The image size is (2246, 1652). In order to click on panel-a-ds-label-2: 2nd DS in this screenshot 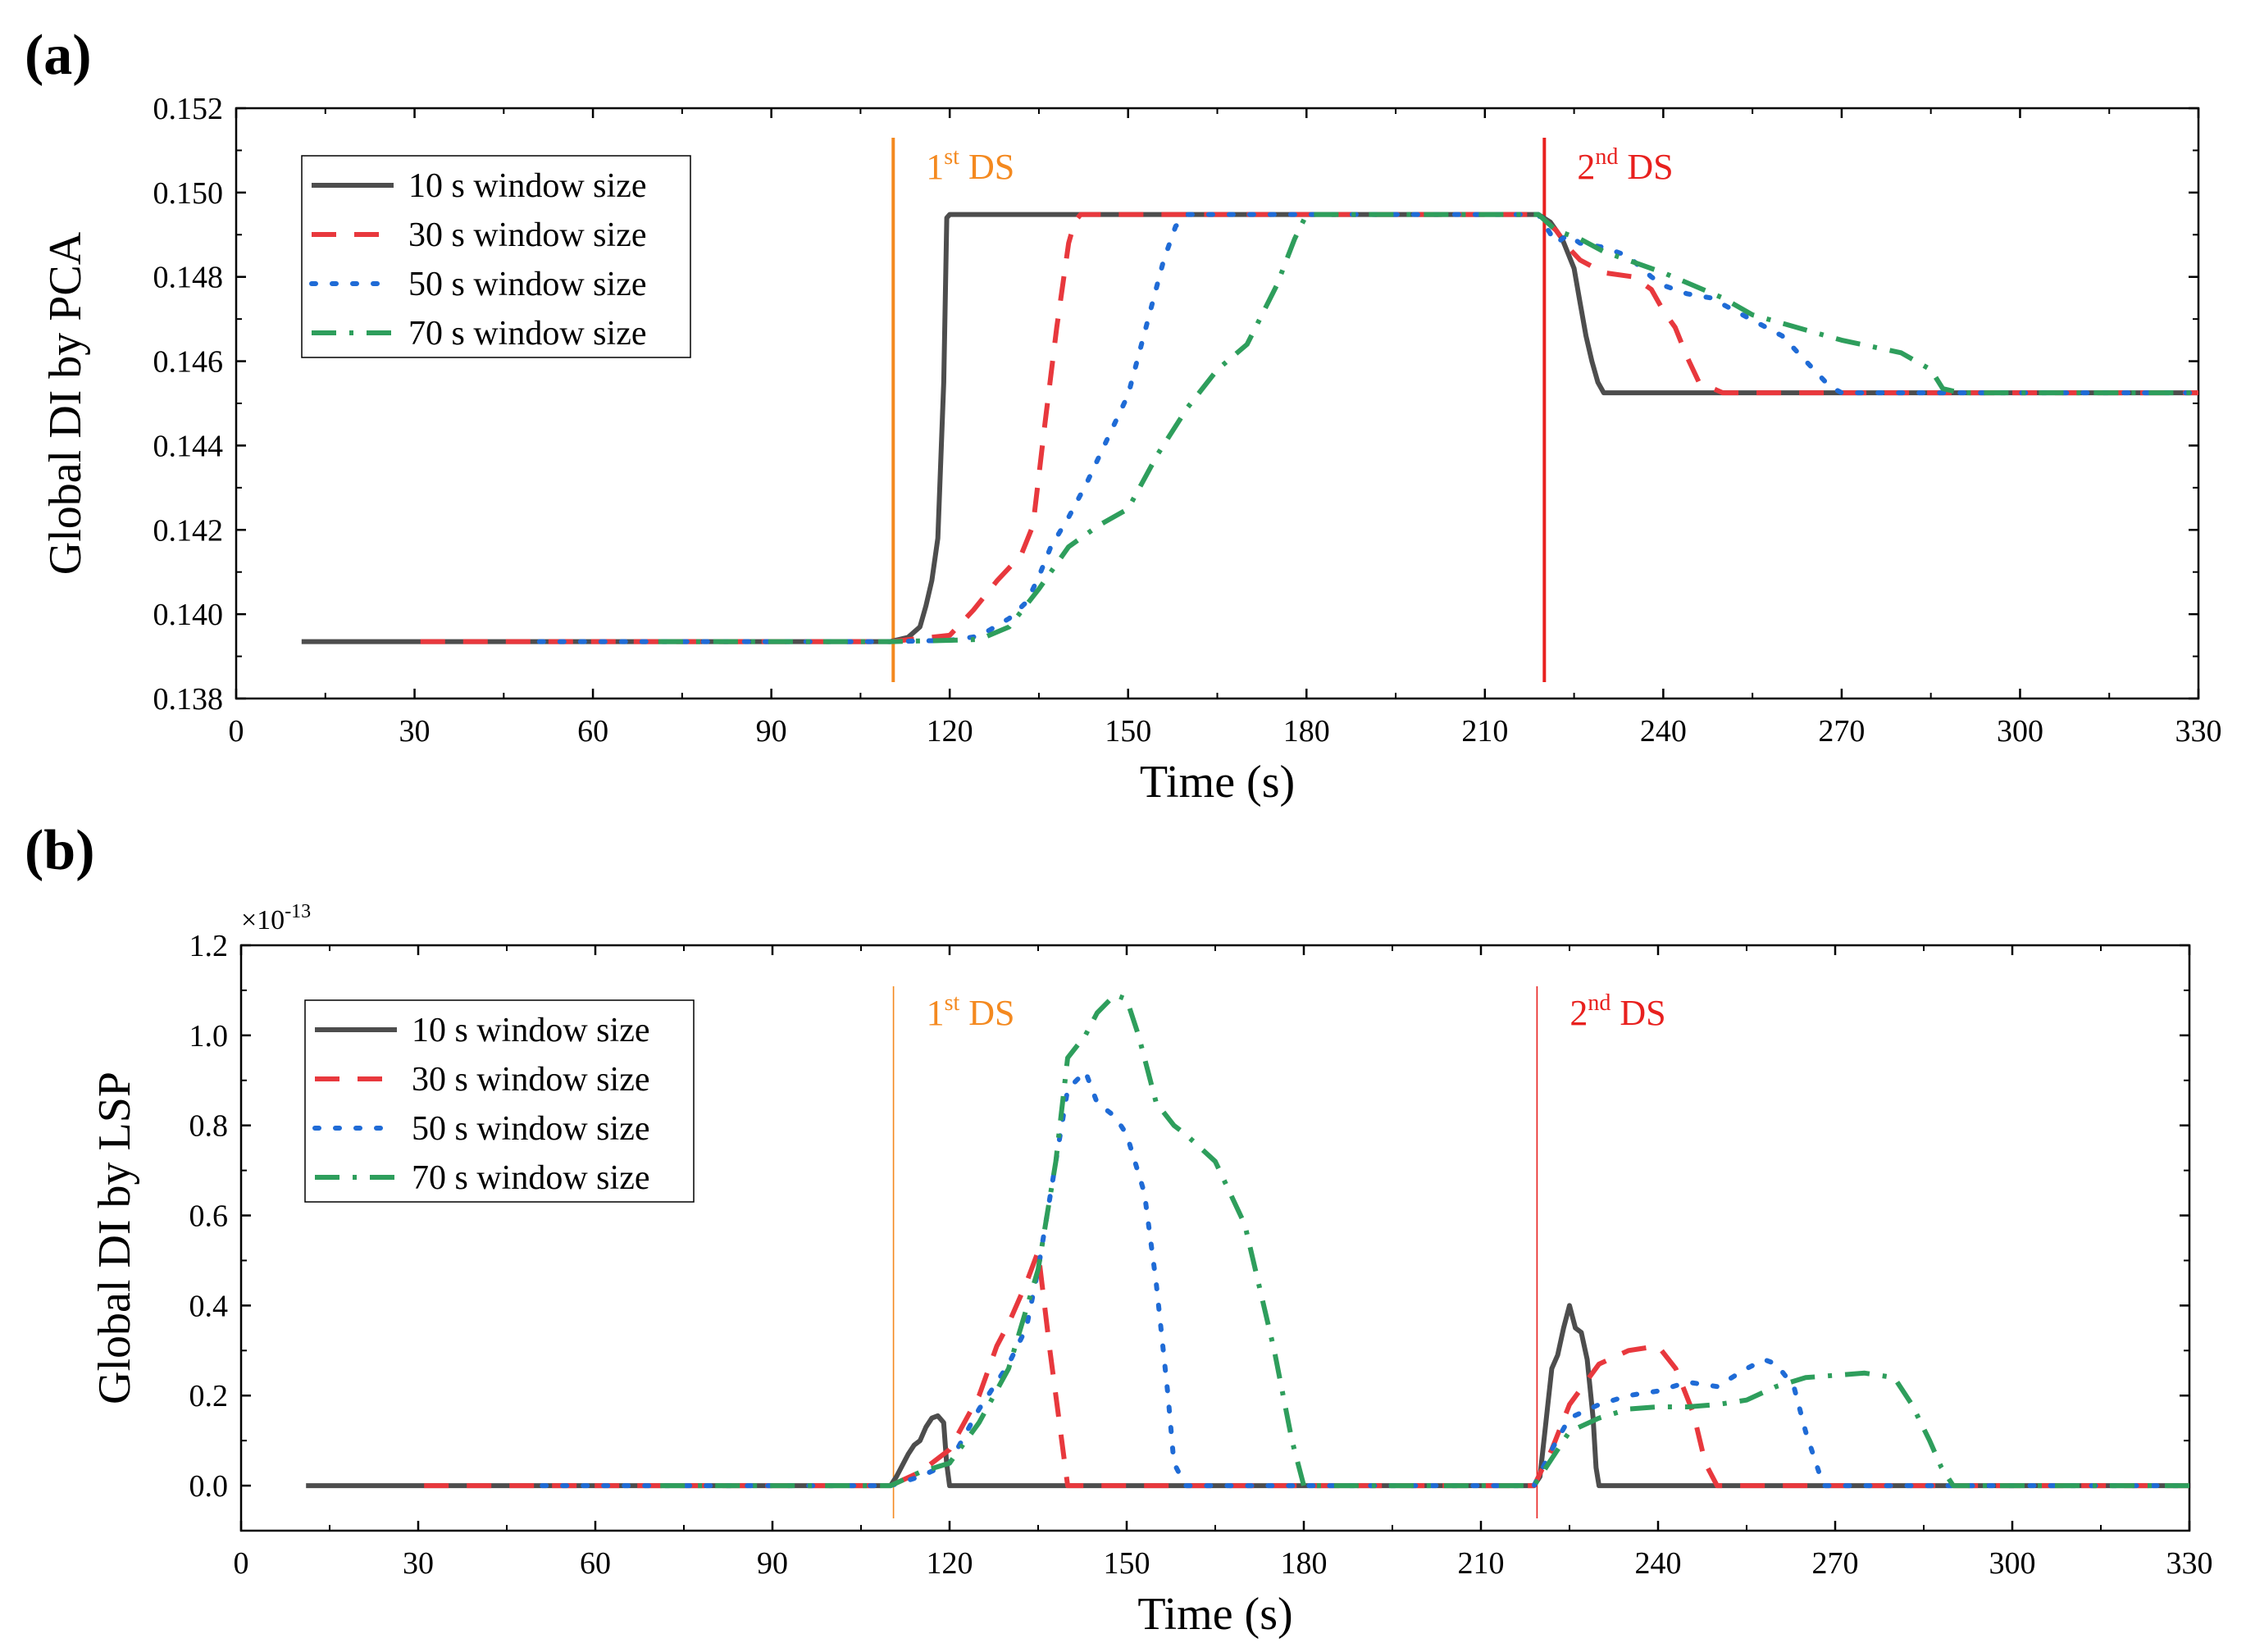, I will do `click(1625, 165)`.